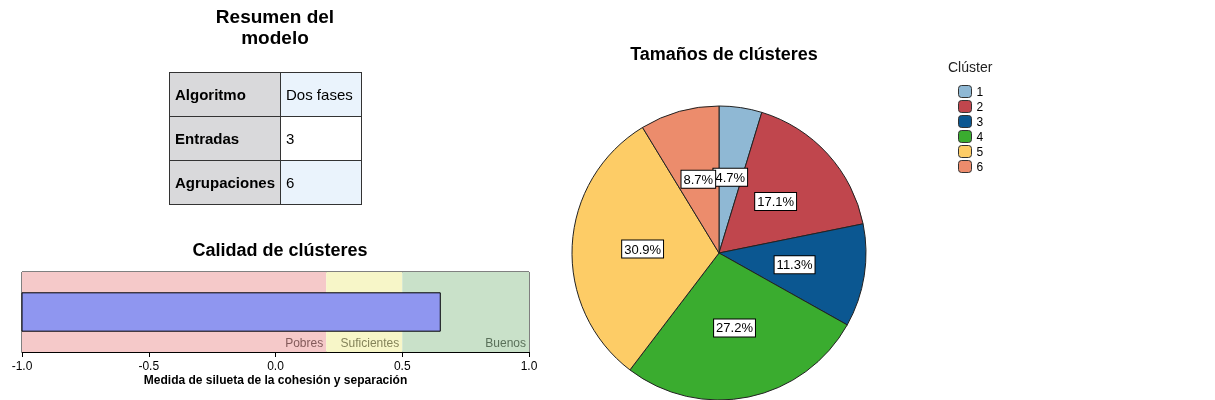 This screenshot has width=1215, height=400. Describe the element at coordinates (980, 121) in the screenshot. I see `legend-label: 3` at that location.